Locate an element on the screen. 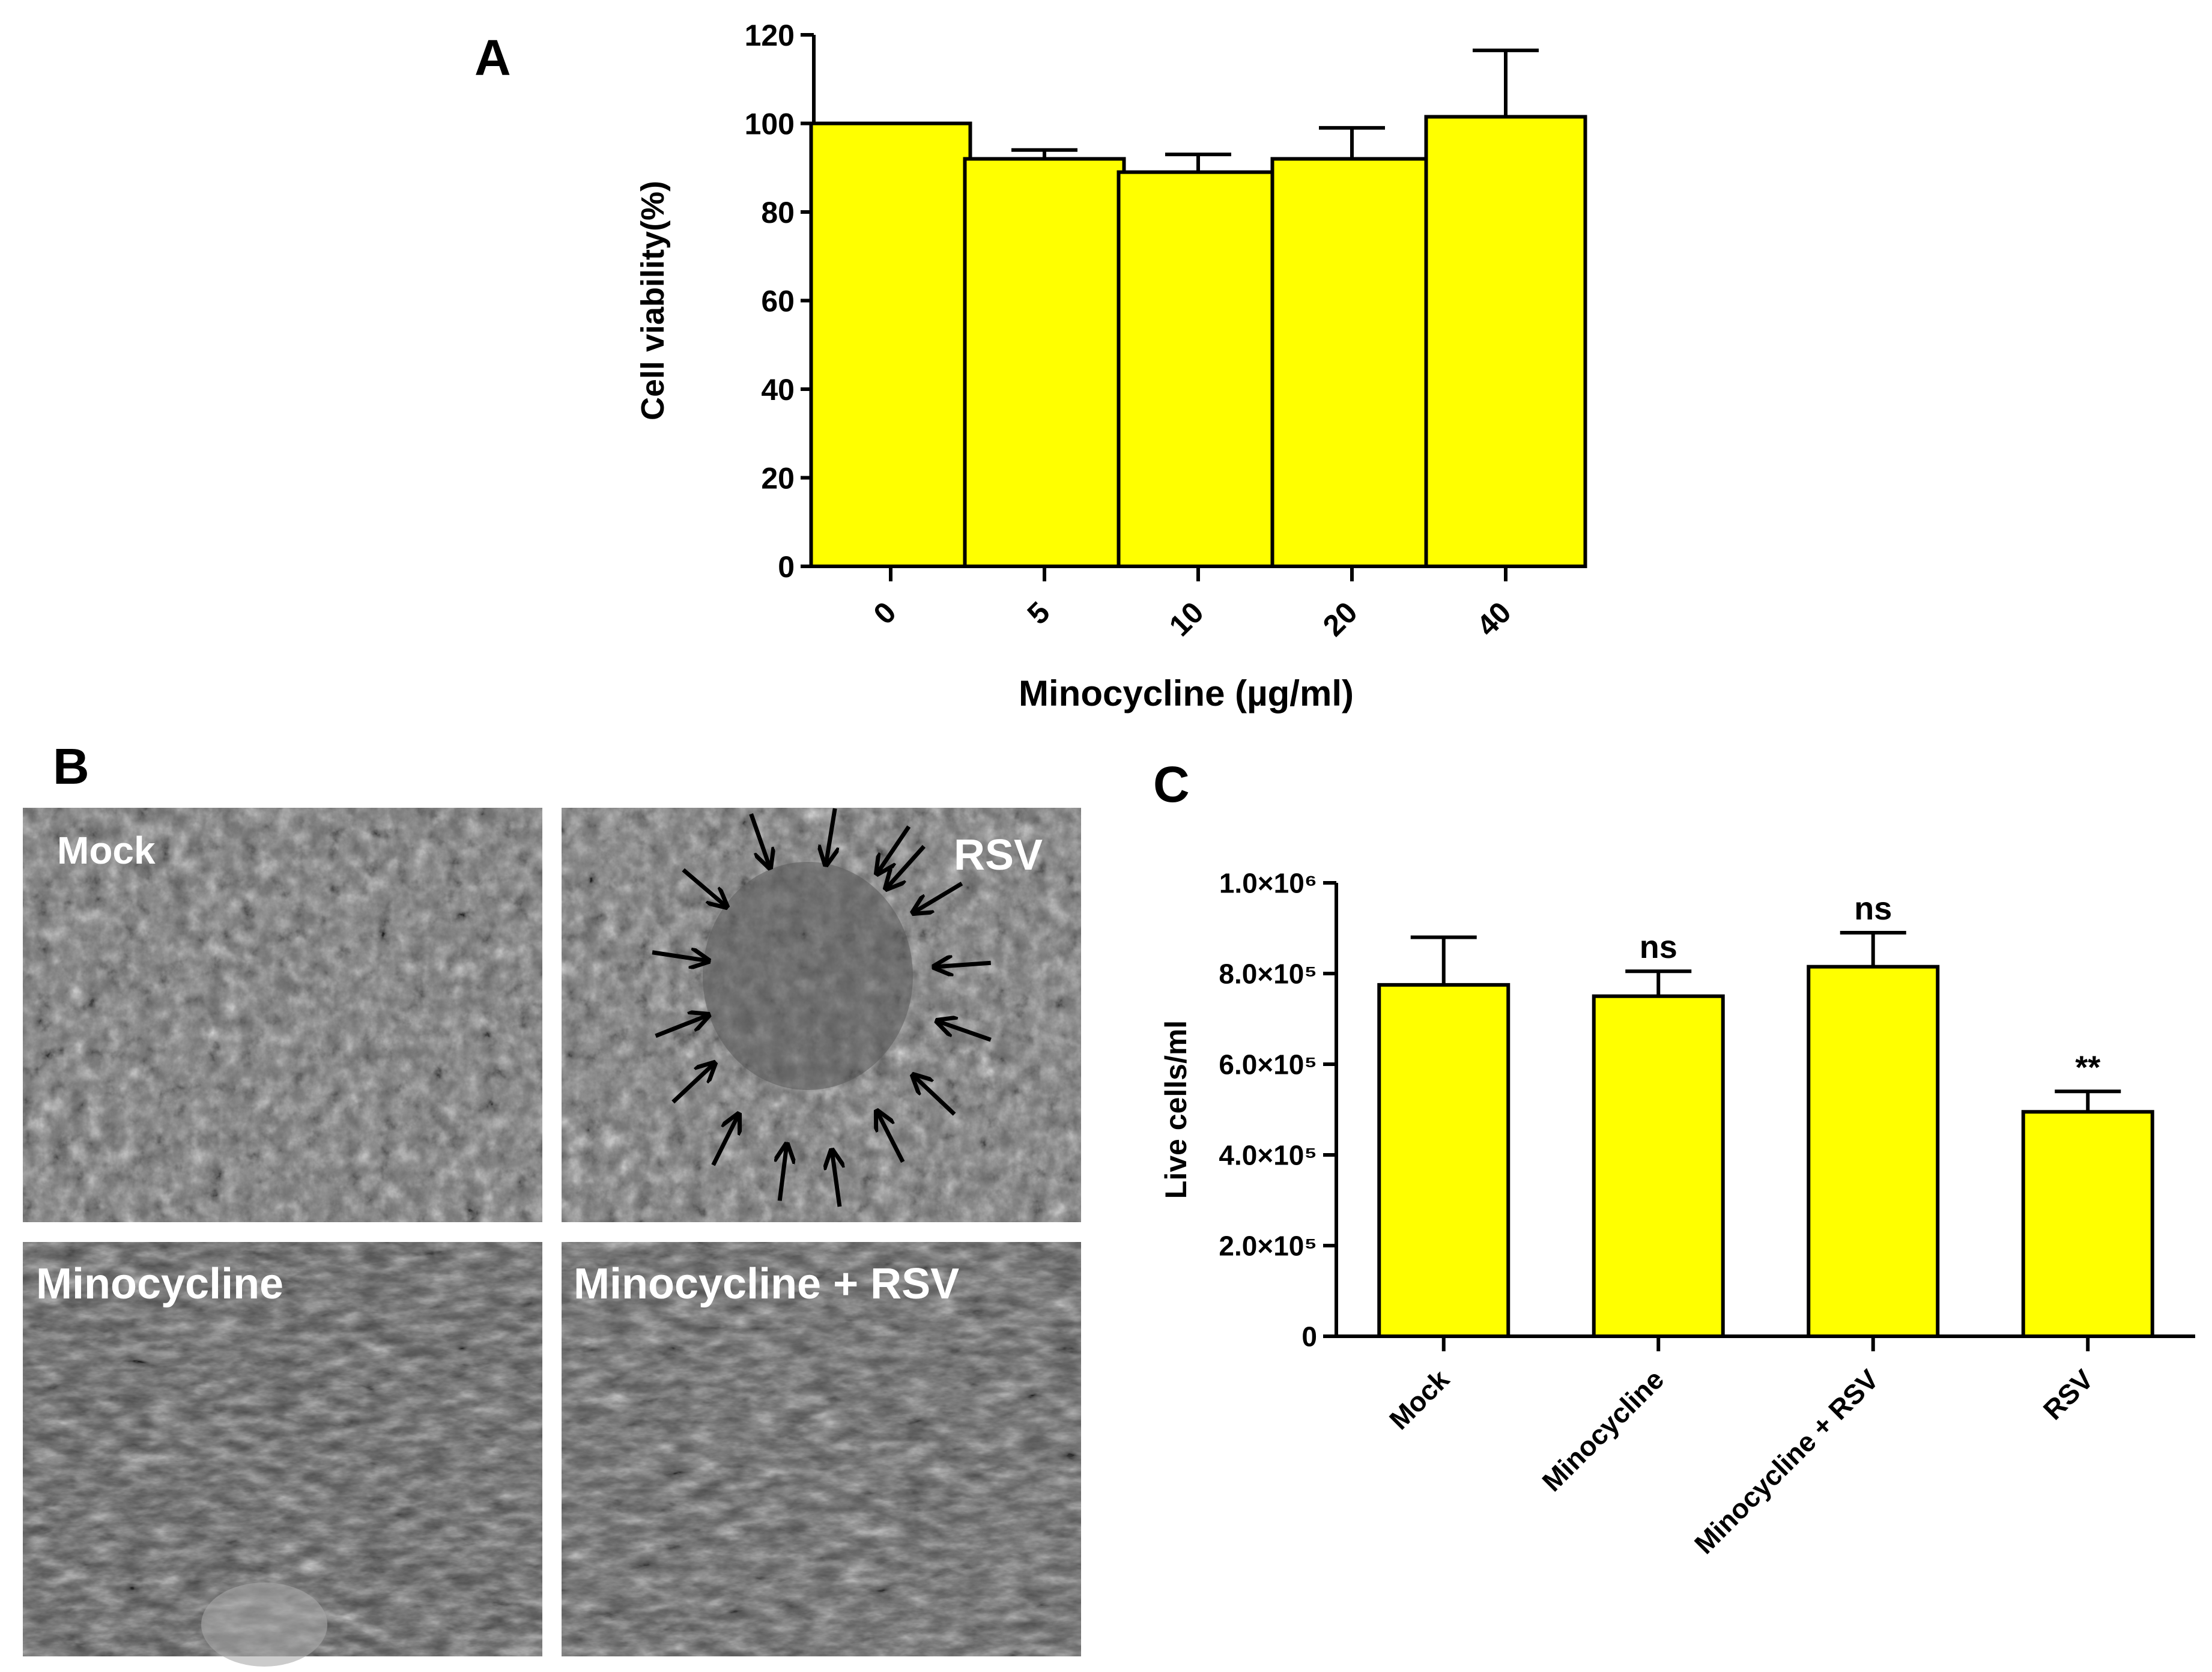 This screenshot has height=1672, width=2212. panel-letter-b: B is located at coordinates (71, 766).